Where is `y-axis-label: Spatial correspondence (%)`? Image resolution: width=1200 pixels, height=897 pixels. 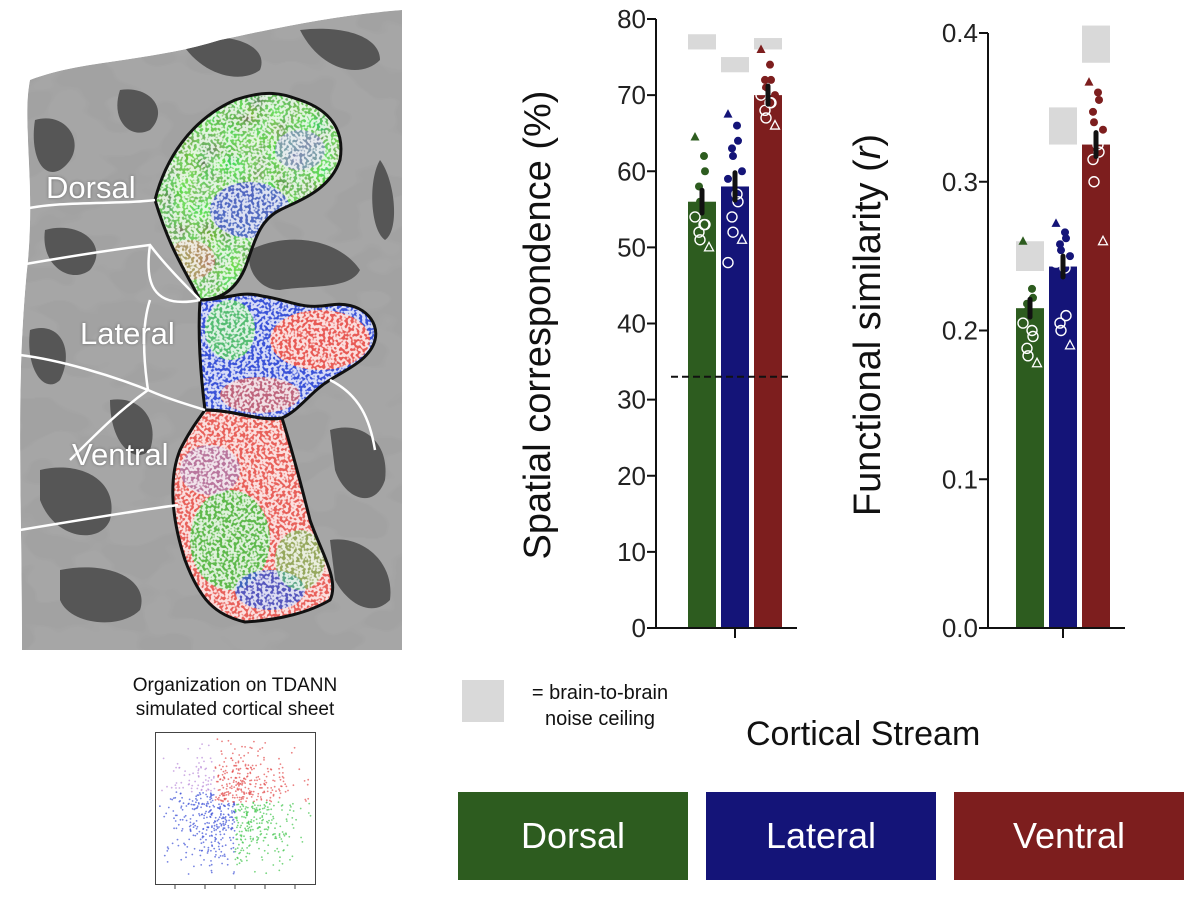 y-axis-label: Spatial correspondence (%) is located at coordinates (538, 325).